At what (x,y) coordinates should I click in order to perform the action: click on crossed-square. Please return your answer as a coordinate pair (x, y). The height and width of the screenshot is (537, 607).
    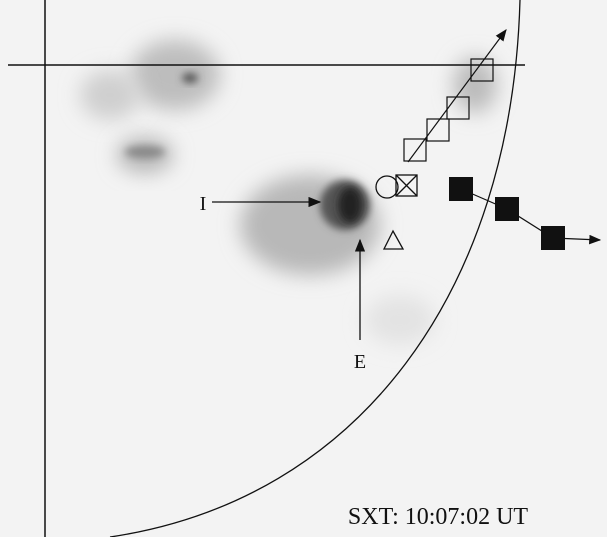
    Looking at the image, I should click on (406, 185).